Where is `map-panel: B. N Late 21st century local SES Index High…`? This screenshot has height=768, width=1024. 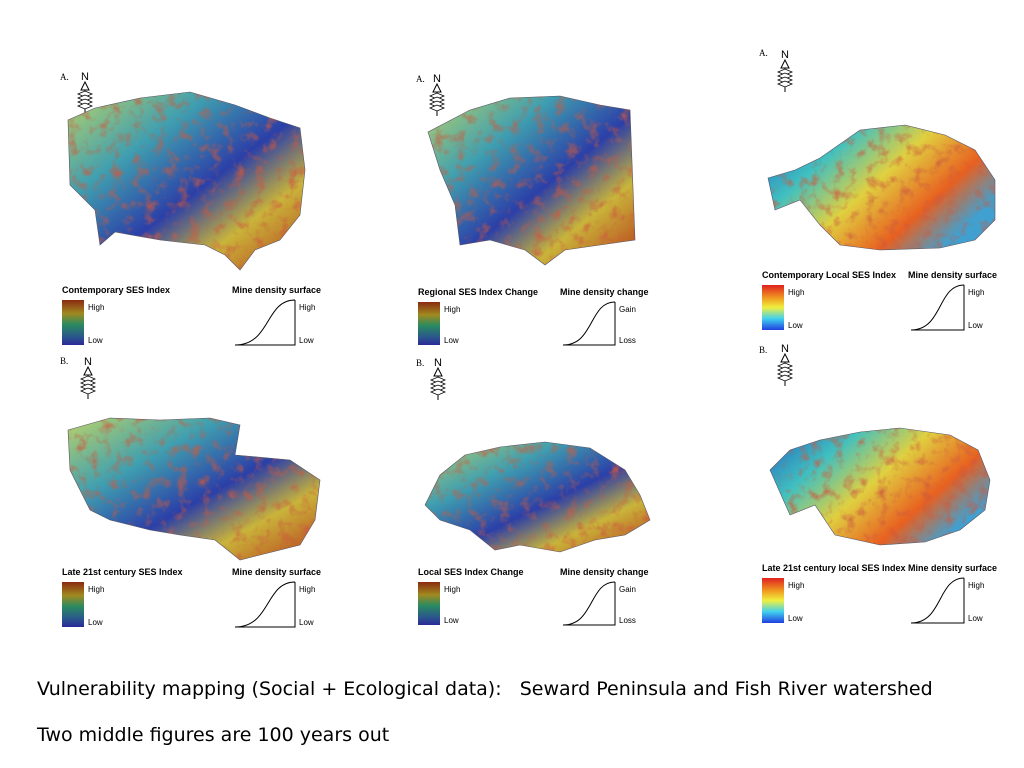
map-panel: B. N Late 21st century local SES Index High… is located at coordinates (878, 483).